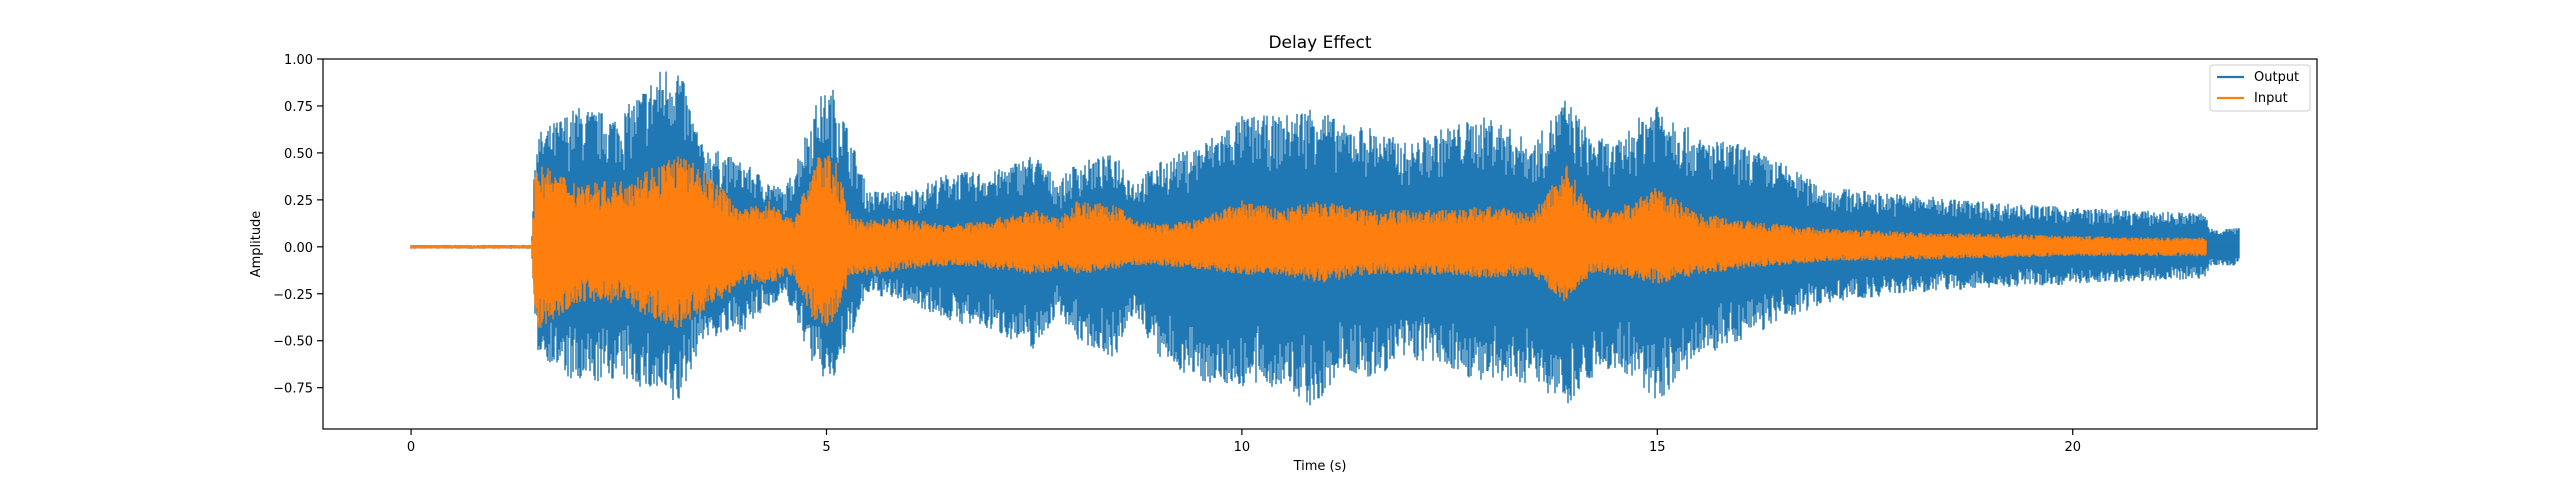 This screenshot has width=2558, height=480. I want to click on y-tick-label: 0.25, so click(298, 201).